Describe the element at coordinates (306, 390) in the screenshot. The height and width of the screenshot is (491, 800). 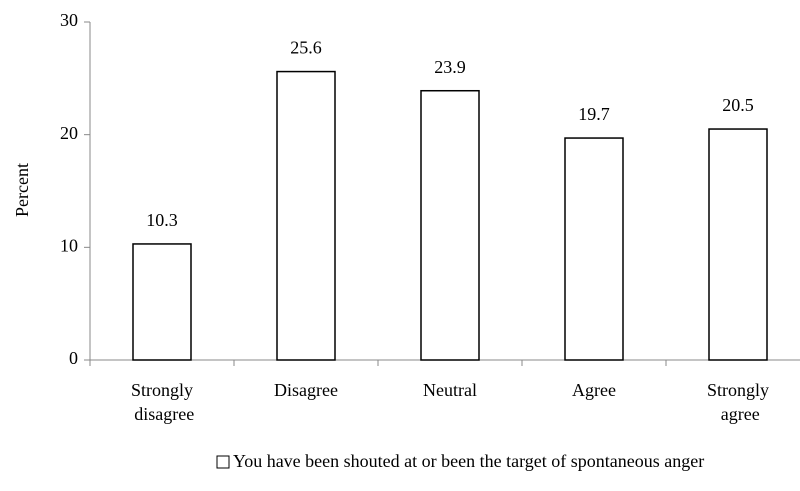
I see `x-tick-label: Disagree` at that location.